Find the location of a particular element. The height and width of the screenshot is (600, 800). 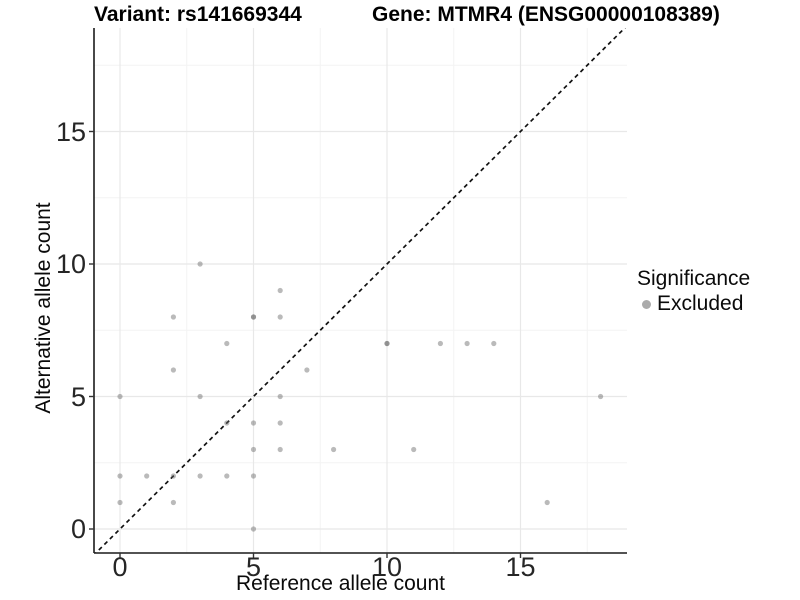

legend-item-label: Excluded is located at coordinates (700, 303).